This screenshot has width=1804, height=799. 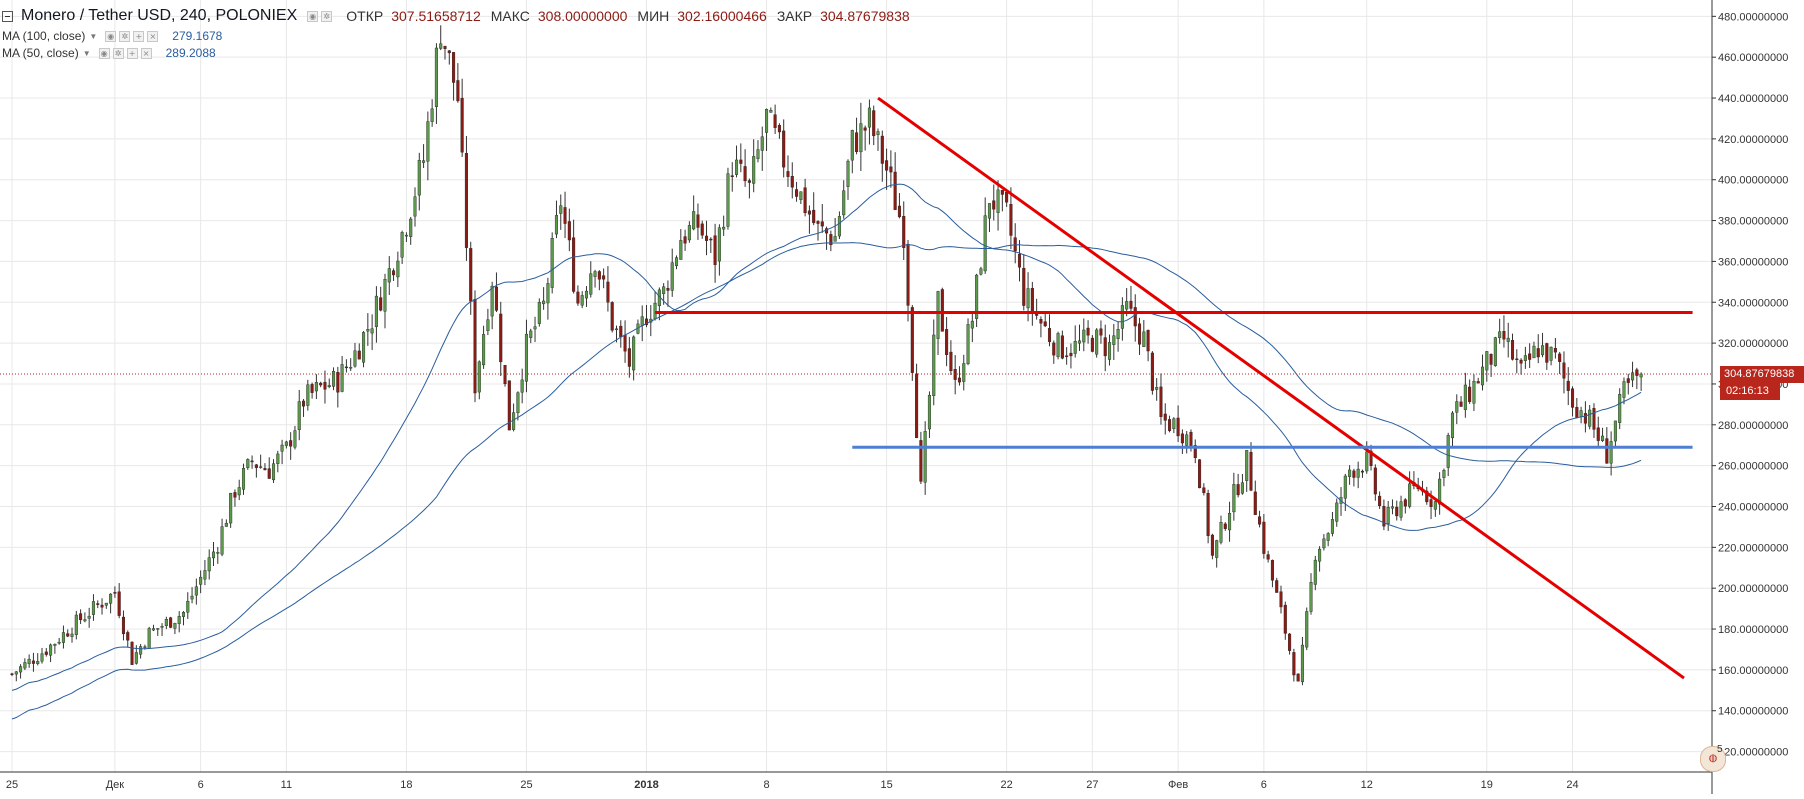 What do you see at coordinates (1367, 785) in the screenshot?
I see `x-tick-label: 12` at bounding box center [1367, 785].